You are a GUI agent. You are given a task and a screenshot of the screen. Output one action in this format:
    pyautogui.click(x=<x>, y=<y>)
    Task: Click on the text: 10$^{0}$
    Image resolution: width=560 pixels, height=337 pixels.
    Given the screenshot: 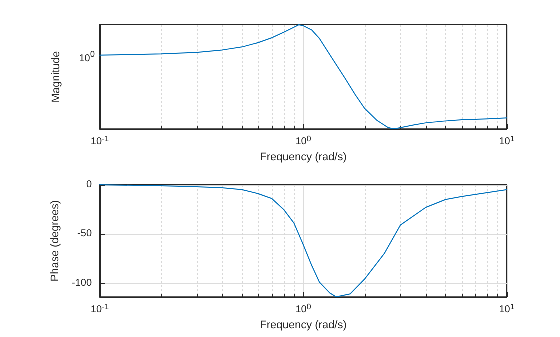 What is the action you would take?
    pyautogui.click(x=87, y=57)
    